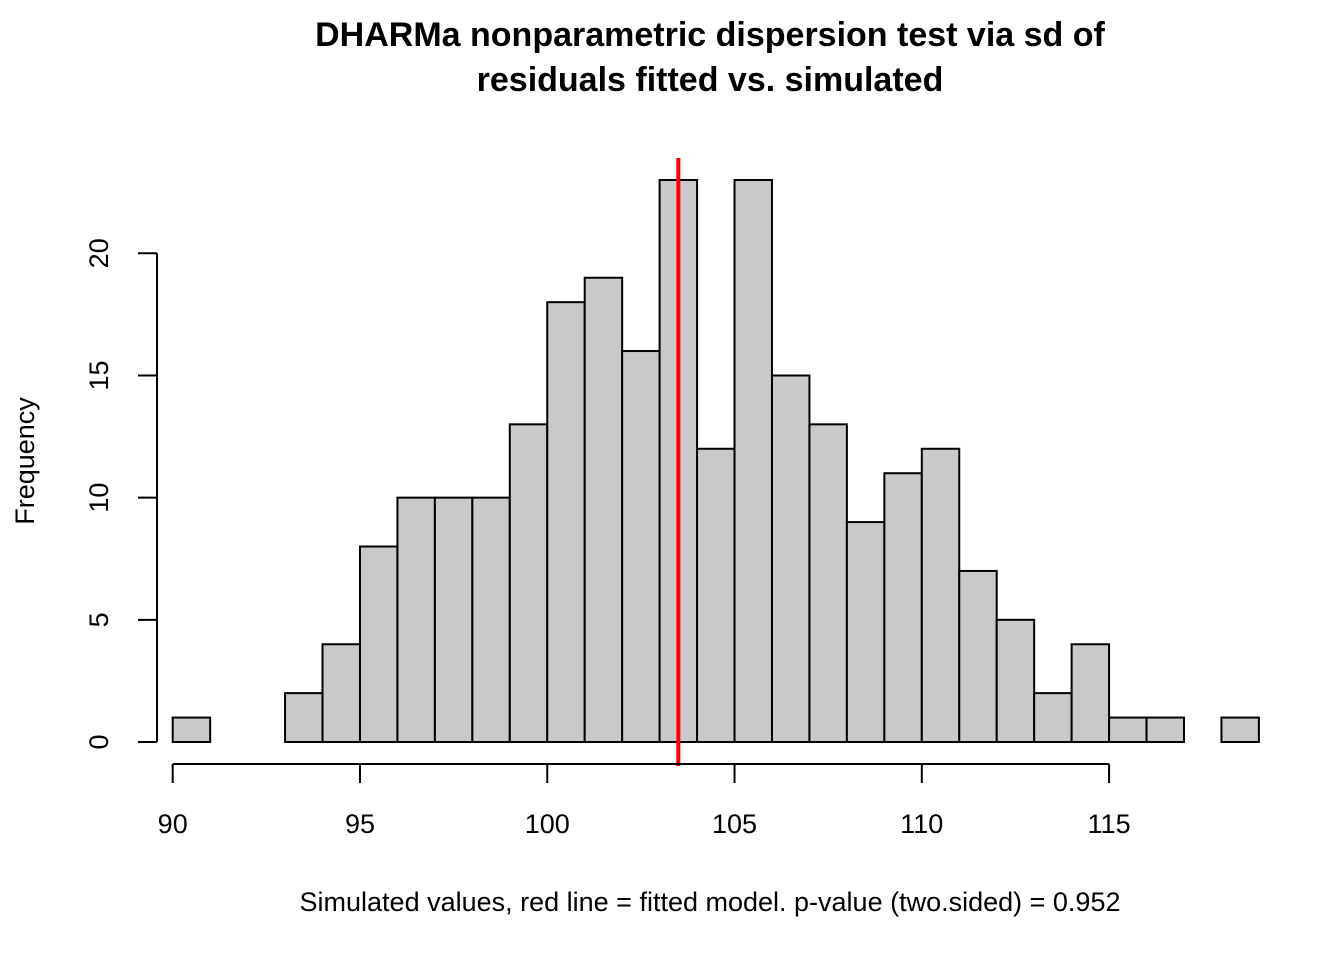 Image resolution: width=1344 pixels, height=960 pixels. I want to click on y-axis: 0 5 10 15 20, so click(121, 494).